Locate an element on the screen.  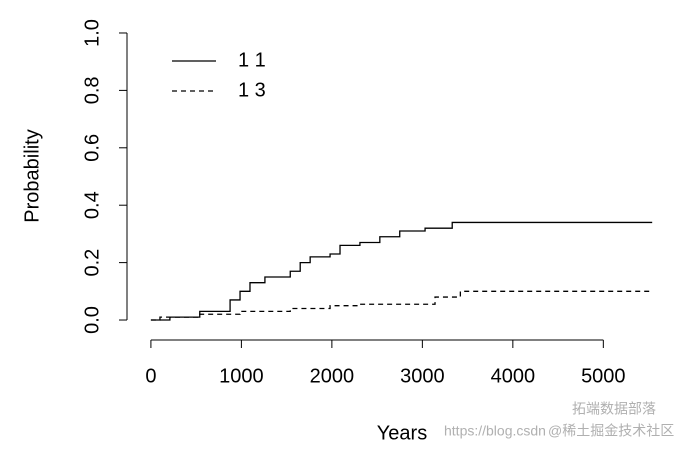
y-tick-label: 0.6 is located at coordinates (92, 148).